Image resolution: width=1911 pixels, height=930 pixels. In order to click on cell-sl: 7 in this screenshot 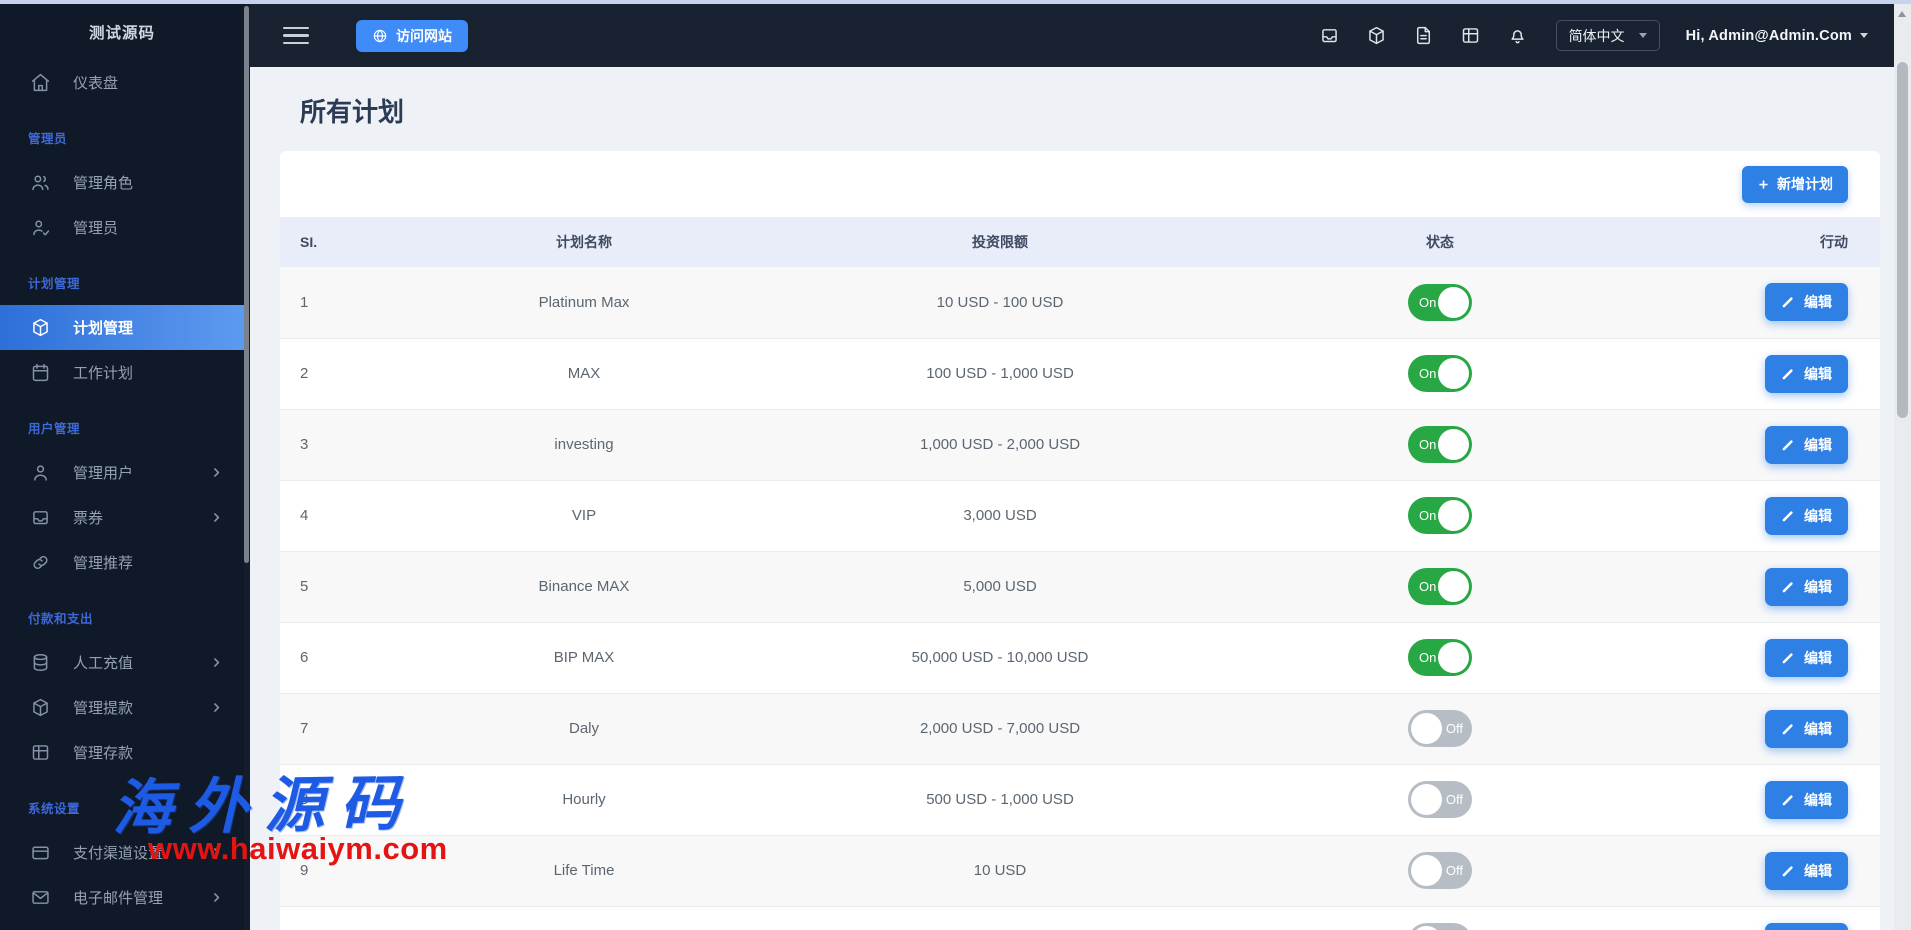, I will do `click(344, 728)`.